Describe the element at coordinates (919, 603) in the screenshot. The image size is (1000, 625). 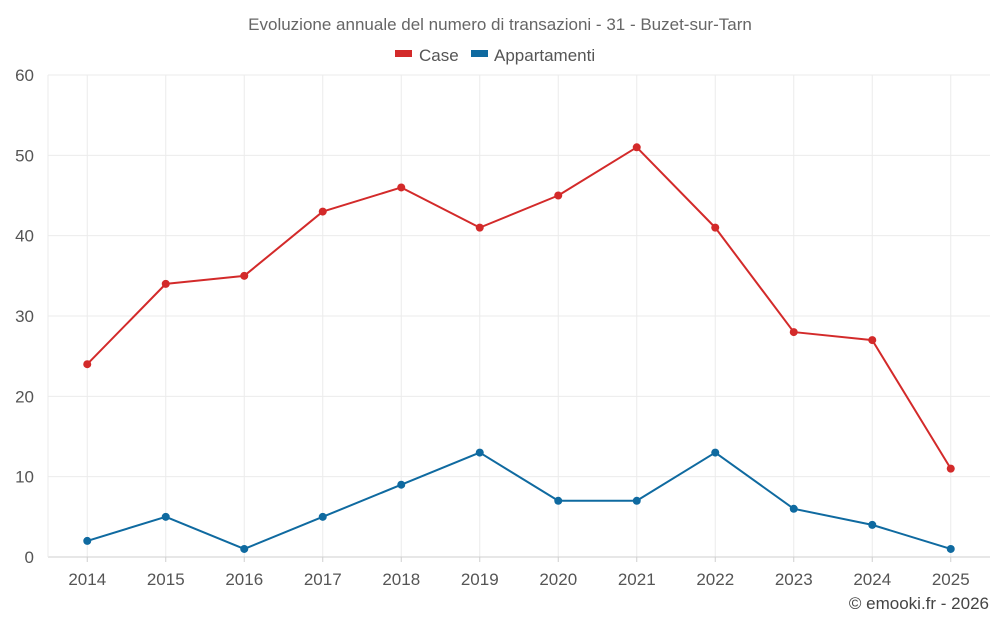
I see `credit-text: © emooki.fr - 2026` at that location.